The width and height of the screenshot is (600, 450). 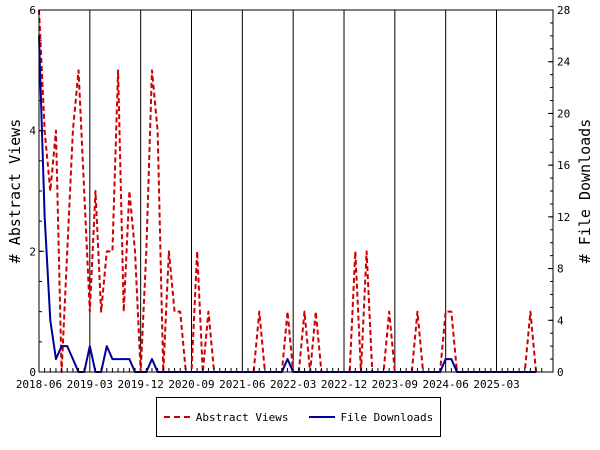 What do you see at coordinates (321, 417) in the screenshot?
I see `legend-swatch-solid-blue` at bounding box center [321, 417].